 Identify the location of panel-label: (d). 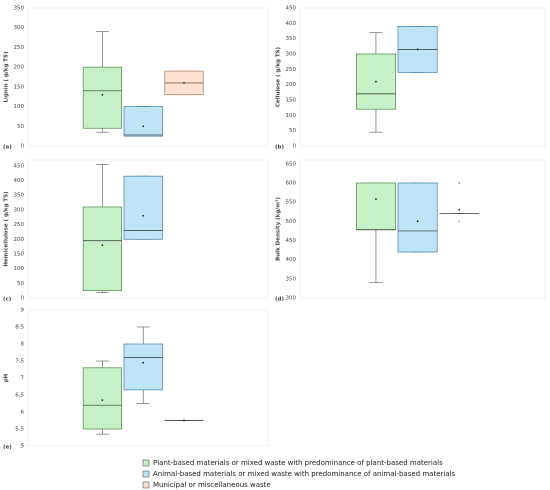
(279, 300).